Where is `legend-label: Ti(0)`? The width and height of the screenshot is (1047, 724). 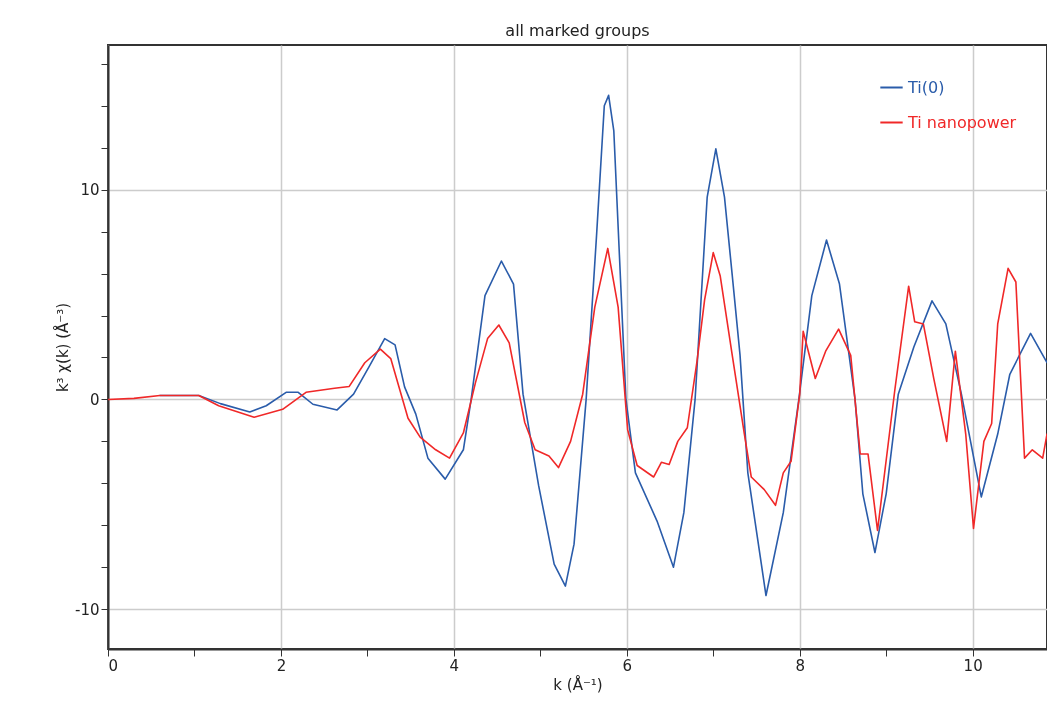
legend-label: Ti(0) is located at coordinates (926, 87).